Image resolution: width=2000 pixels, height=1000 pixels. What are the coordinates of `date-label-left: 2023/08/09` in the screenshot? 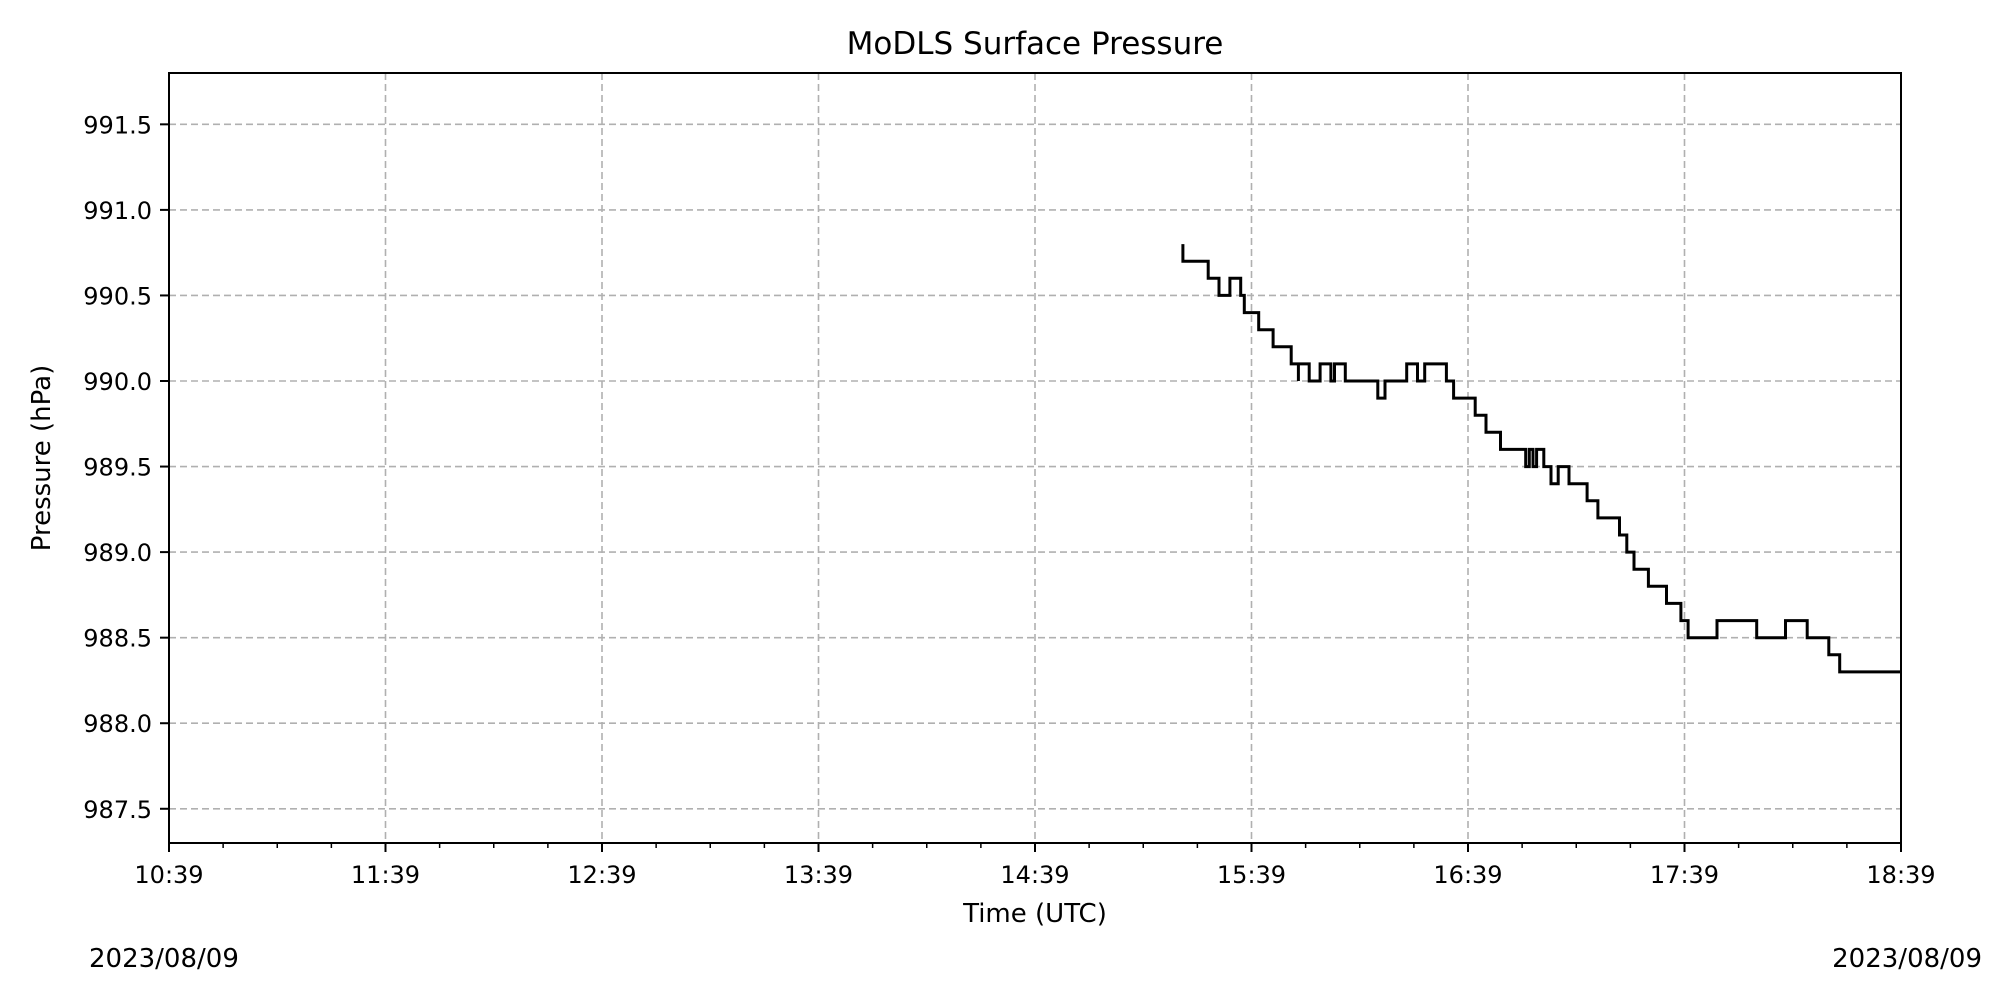 It's located at (164, 959).